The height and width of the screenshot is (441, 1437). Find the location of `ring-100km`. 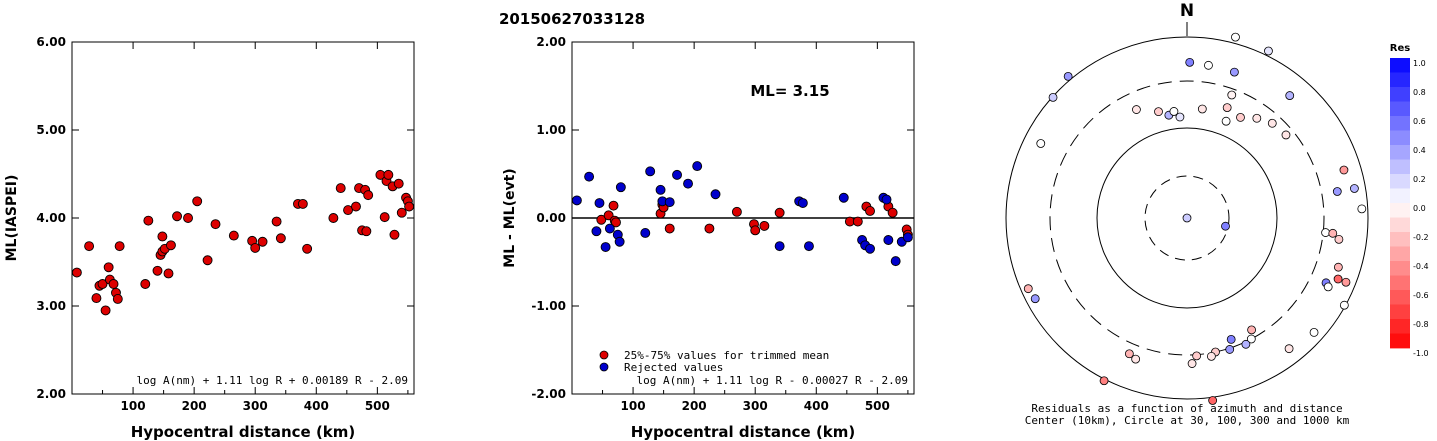

ring-100km is located at coordinates (1187, 218).